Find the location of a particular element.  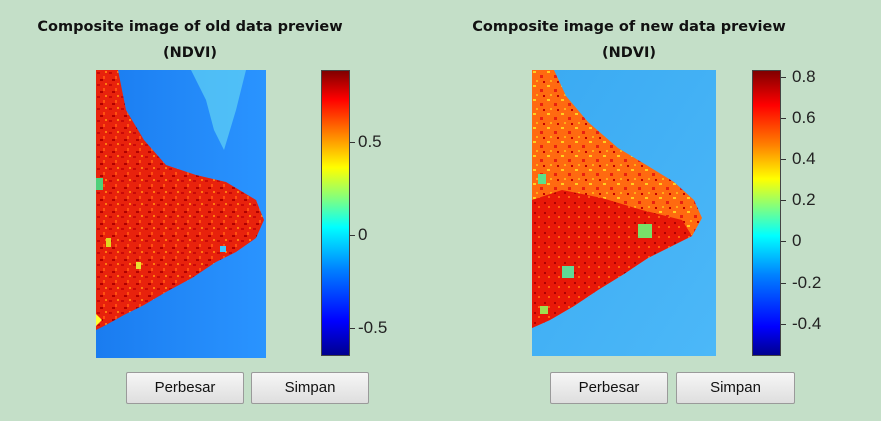

old-ndvi-image is located at coordinates (181, 214).